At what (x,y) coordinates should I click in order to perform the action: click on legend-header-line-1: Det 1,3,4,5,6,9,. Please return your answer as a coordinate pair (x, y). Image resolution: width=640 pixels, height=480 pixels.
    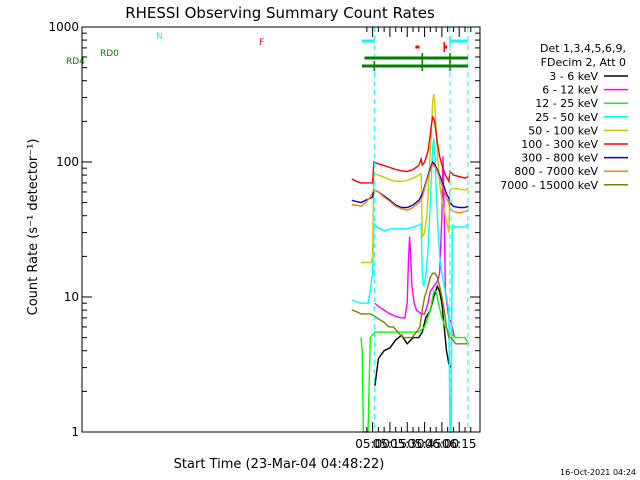
    Looking at the image, I should click on (583, 48).